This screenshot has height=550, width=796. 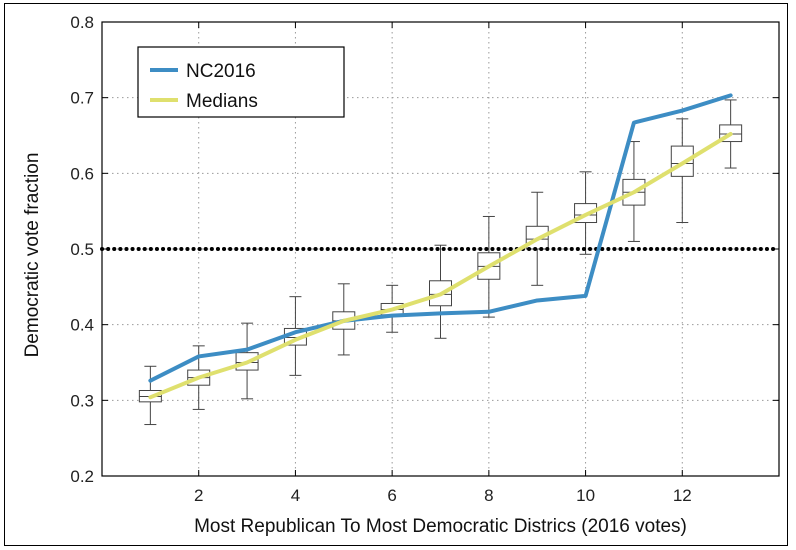 What do you see at coordinates (82, 173) in the screenshot?
I see `y-tick-label: 0.6` at bounding box center [82, 173].